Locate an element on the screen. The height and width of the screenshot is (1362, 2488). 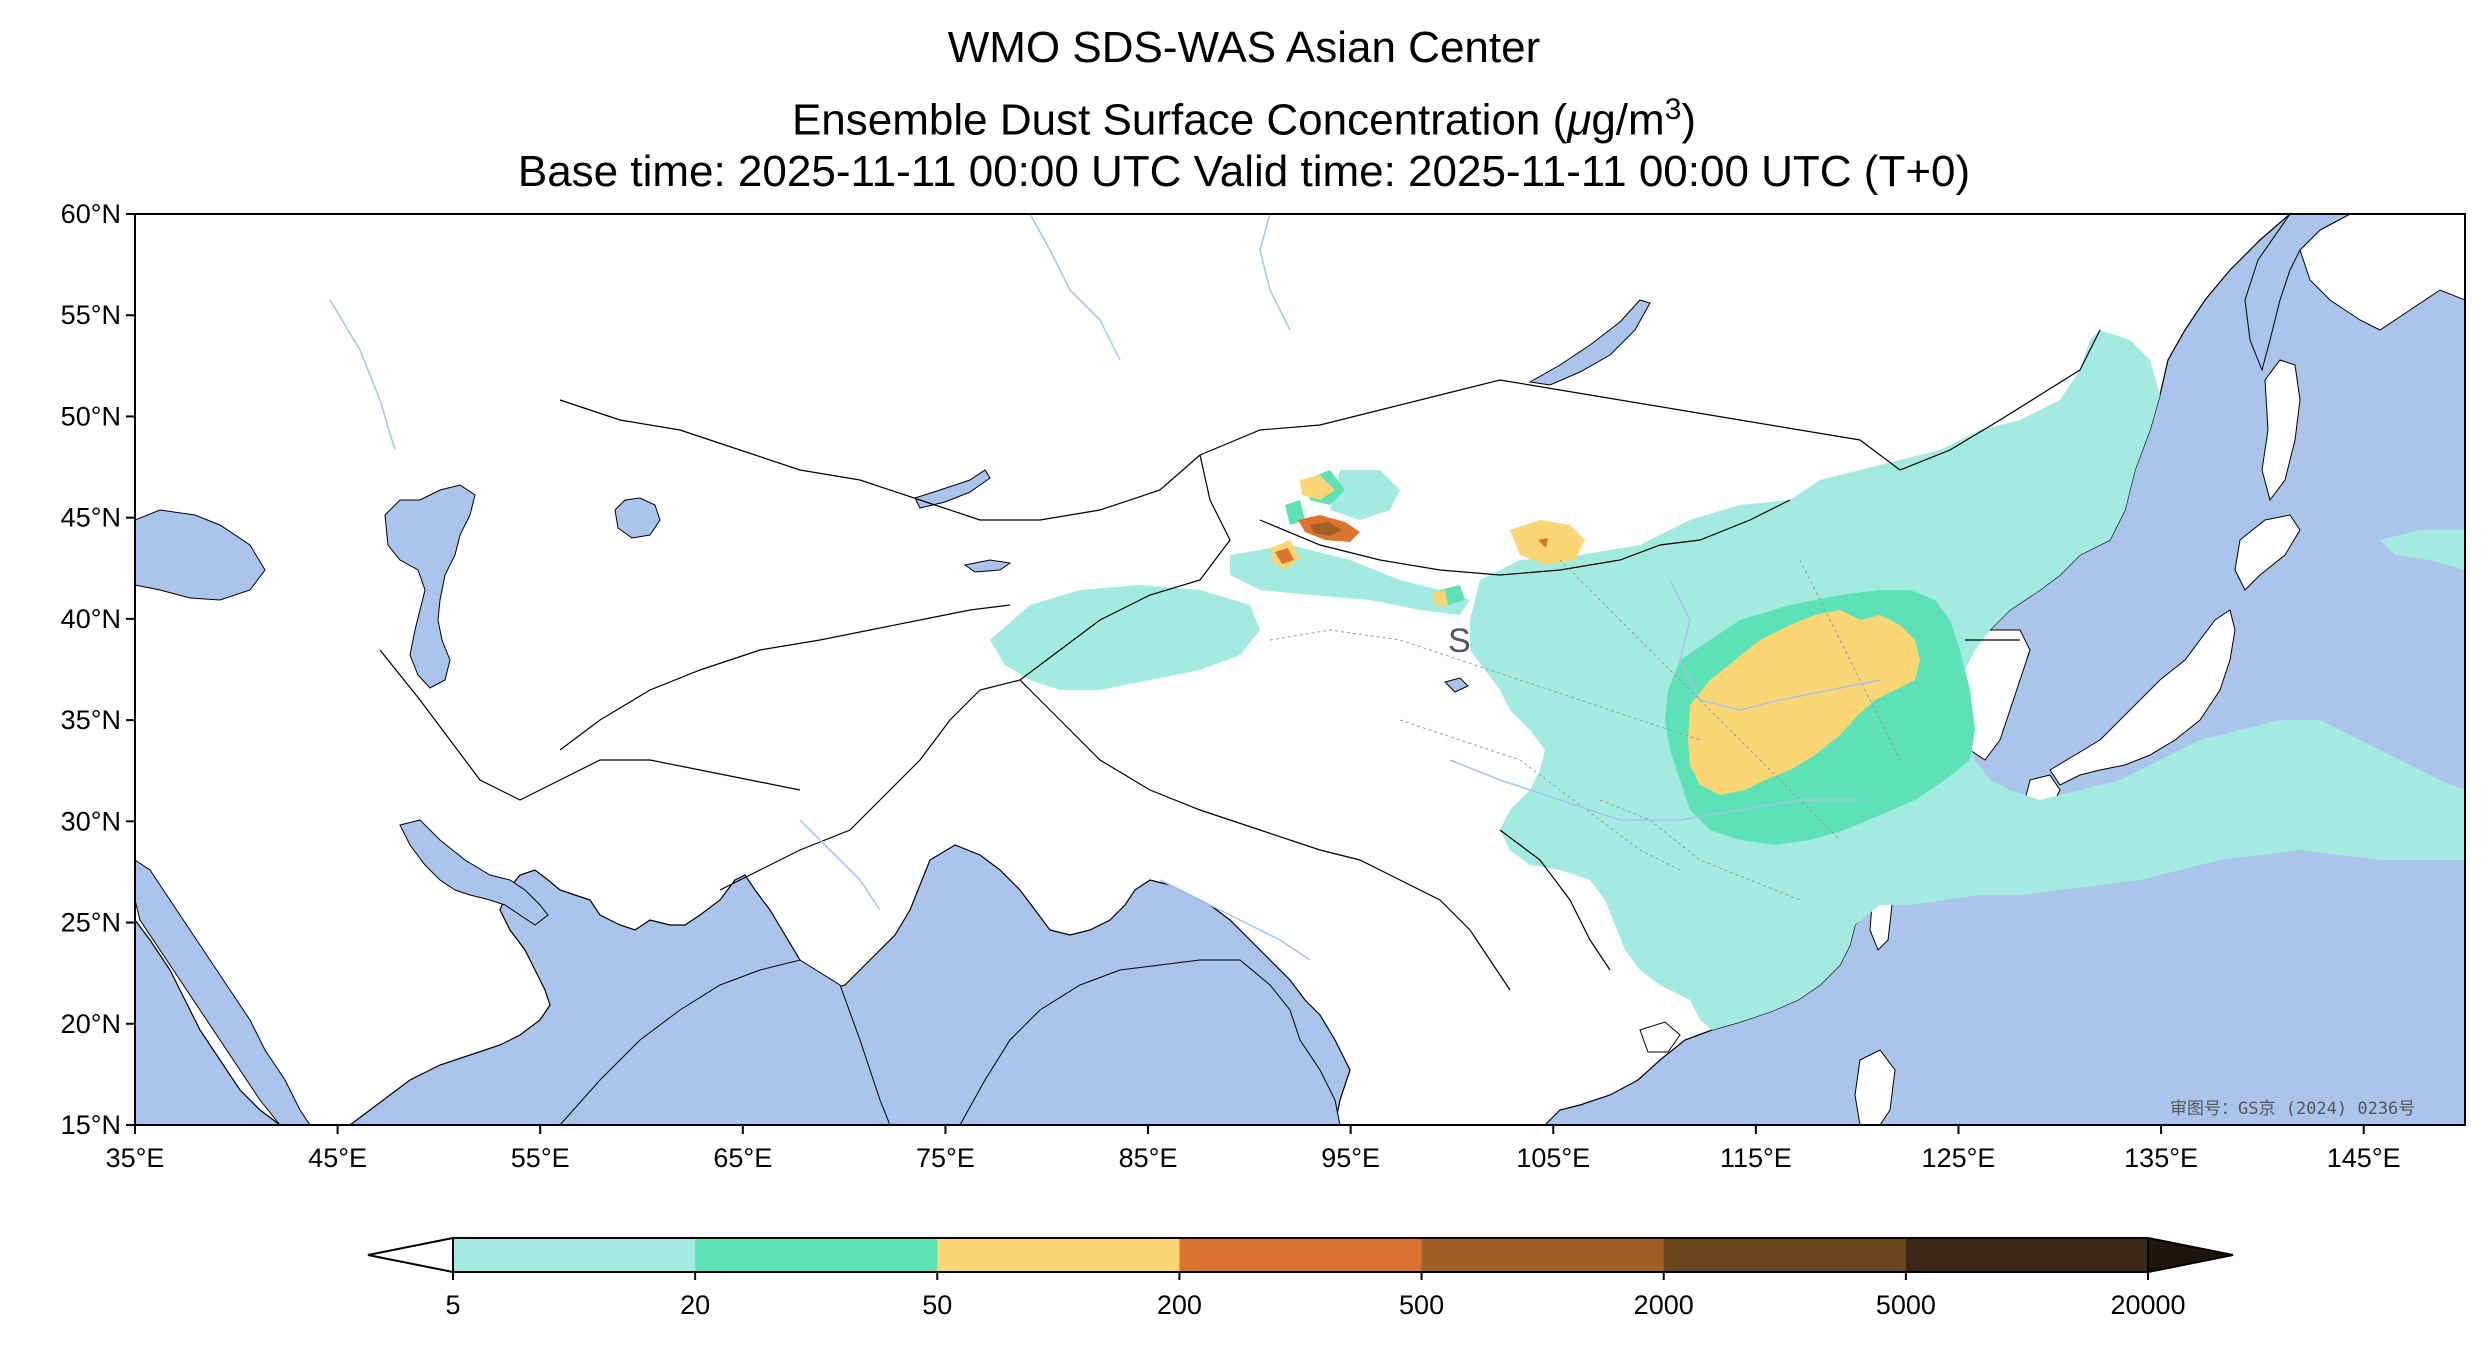
lon-tick-label: 55°E is located at coordinates (540, 1158).